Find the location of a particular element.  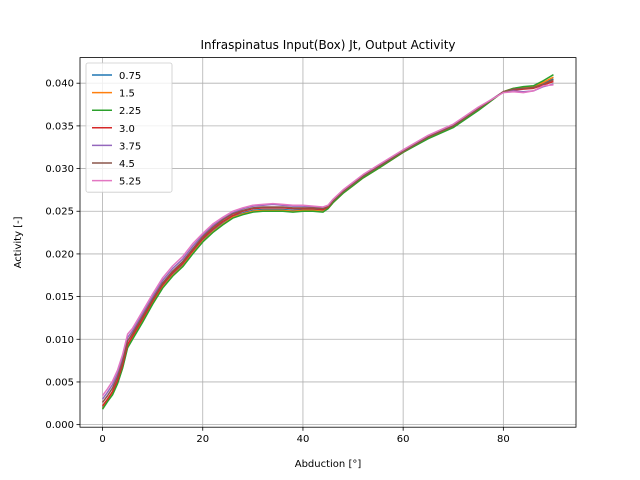

legend-label: 1.5 is located at coordinates (127, 94).